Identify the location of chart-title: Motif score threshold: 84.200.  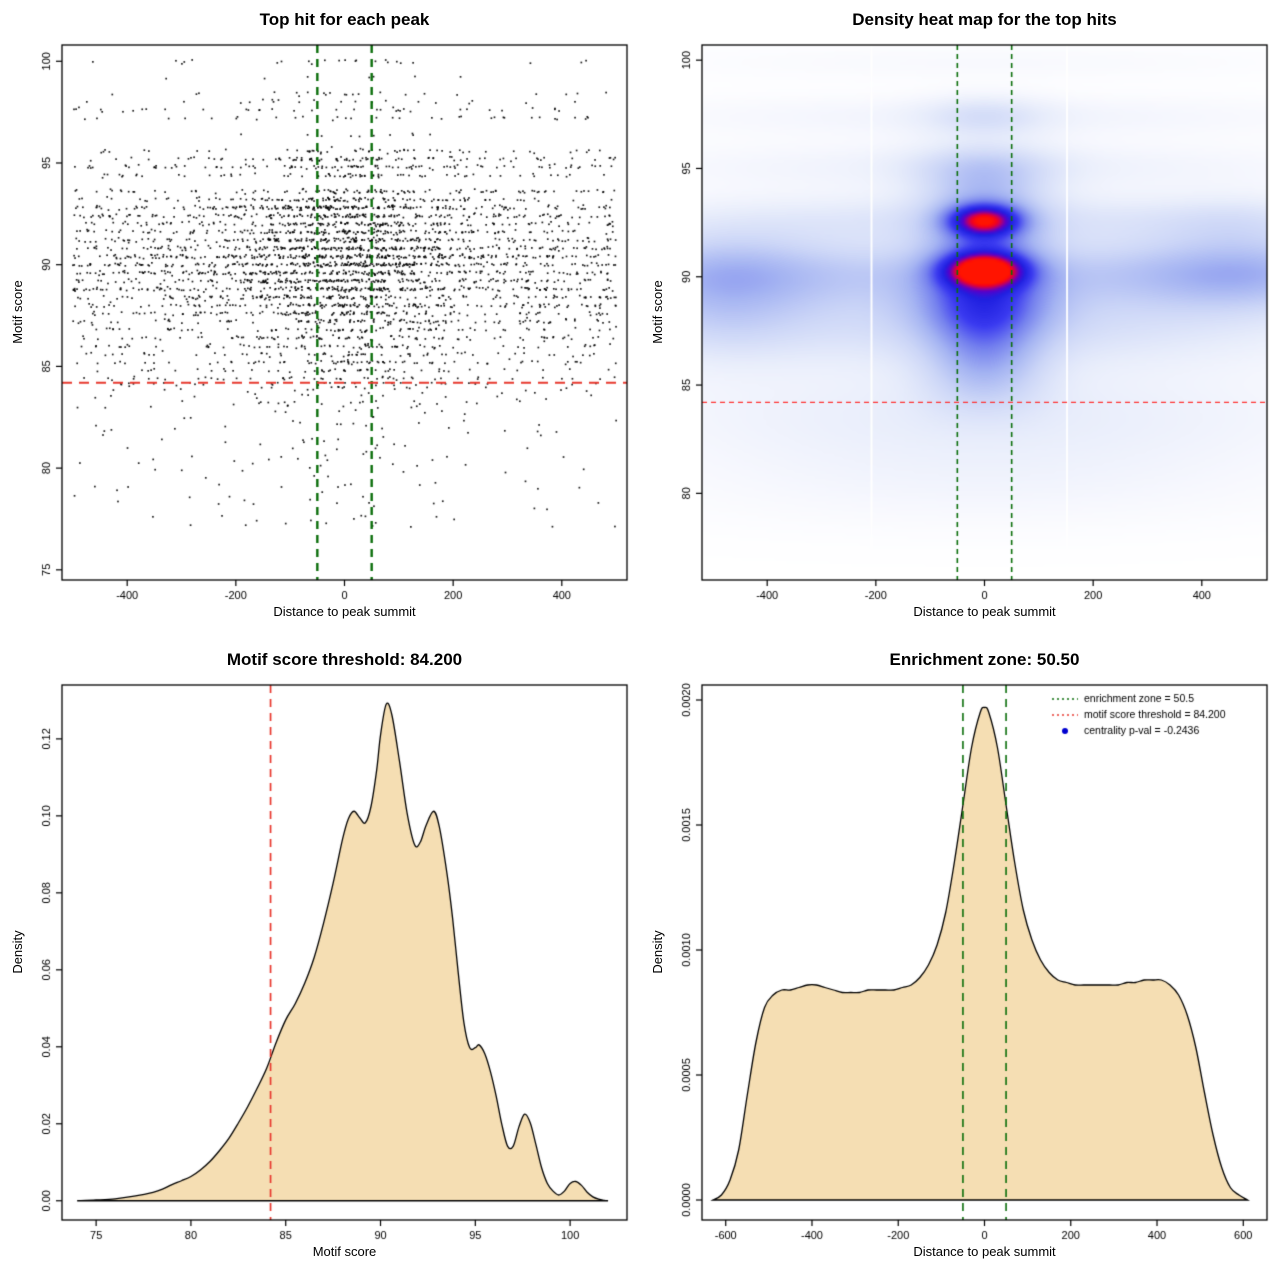
(344, 659).